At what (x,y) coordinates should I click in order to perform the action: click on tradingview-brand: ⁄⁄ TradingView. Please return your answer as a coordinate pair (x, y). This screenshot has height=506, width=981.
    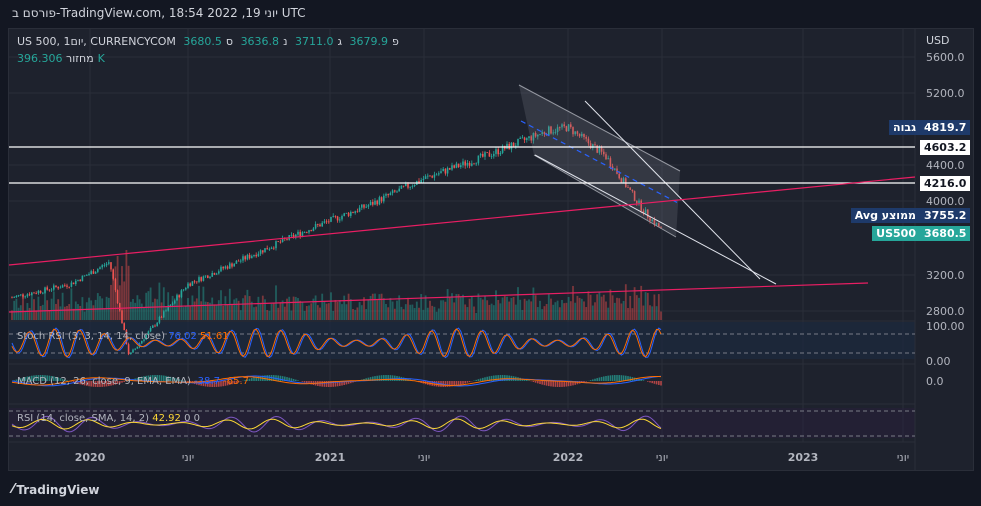
    Looking at the image, I should click on (55, 489).